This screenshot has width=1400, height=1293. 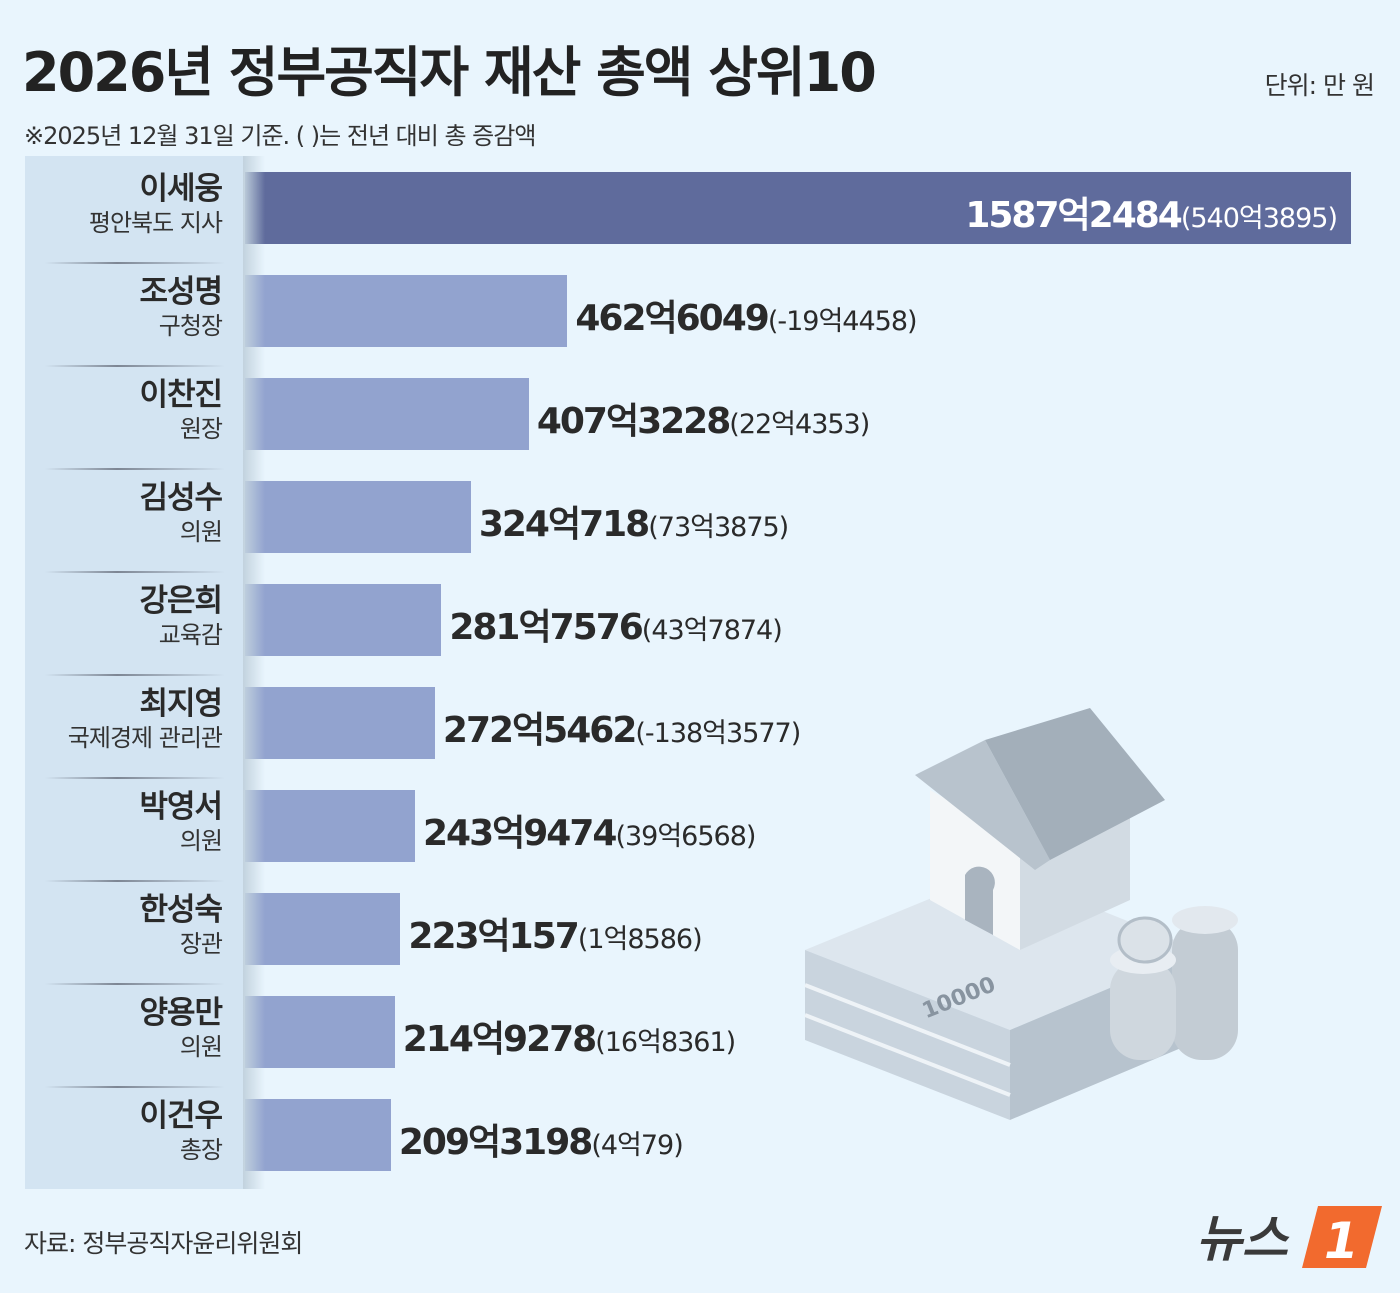 I want to click on person-name: 조성명, so click(x=181, y=292).